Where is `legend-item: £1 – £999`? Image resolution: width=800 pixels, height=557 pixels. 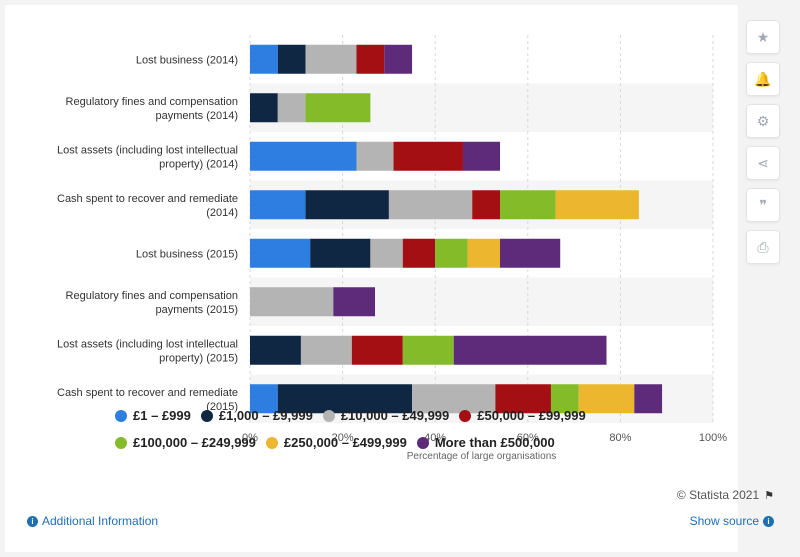
legend-item: £1 – £999 is located at coordinates (153, 415).